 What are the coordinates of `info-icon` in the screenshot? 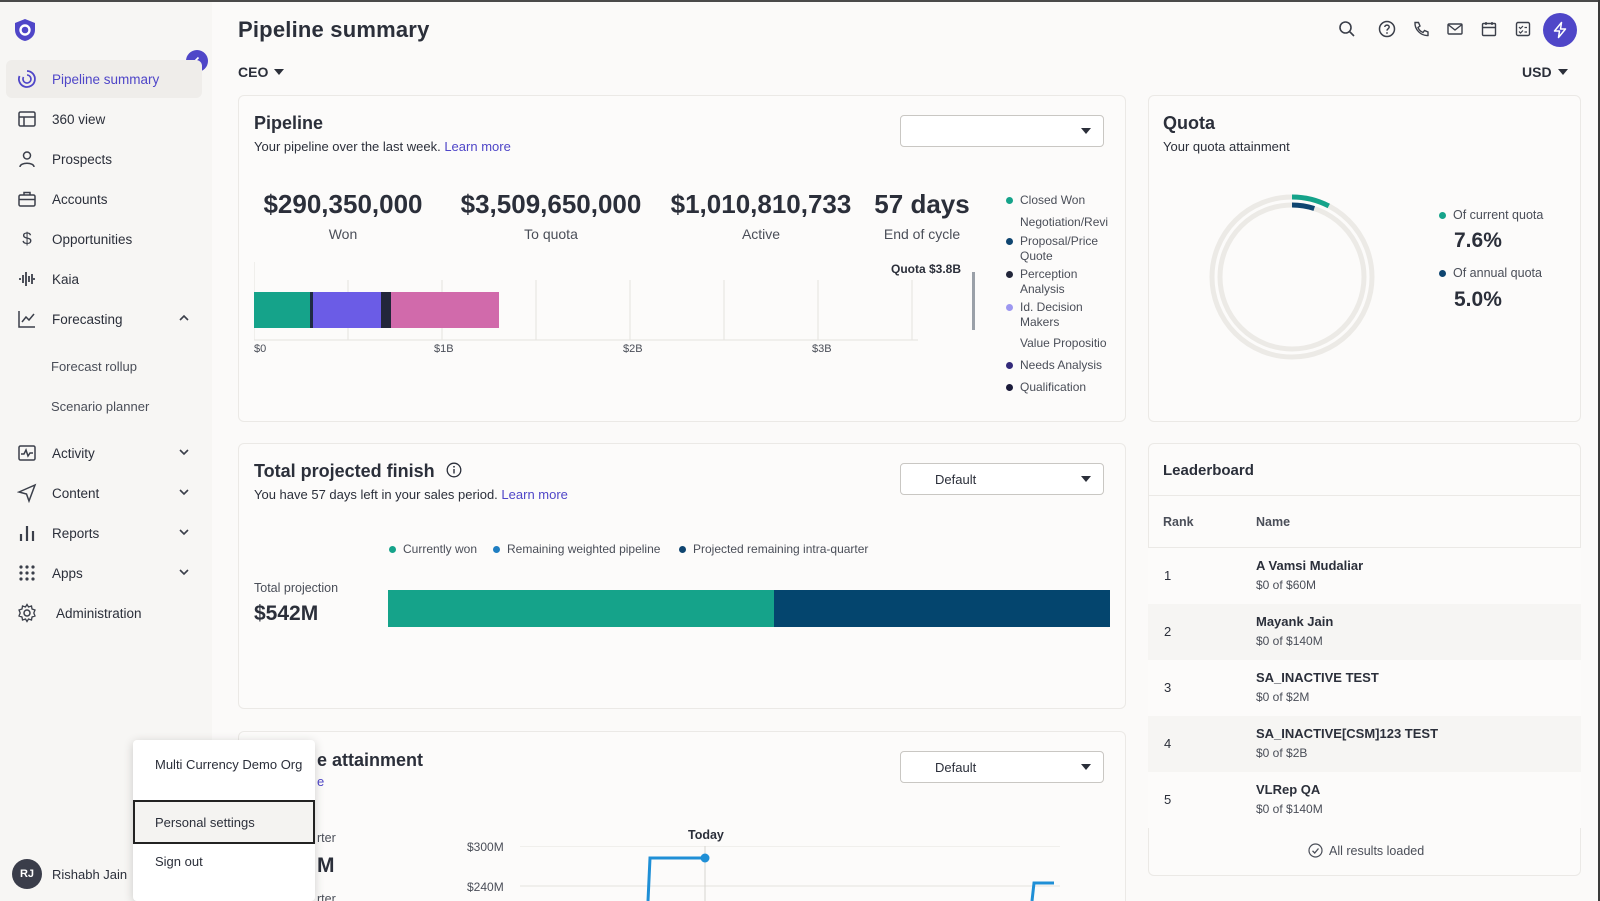 It's located at (454, 472).